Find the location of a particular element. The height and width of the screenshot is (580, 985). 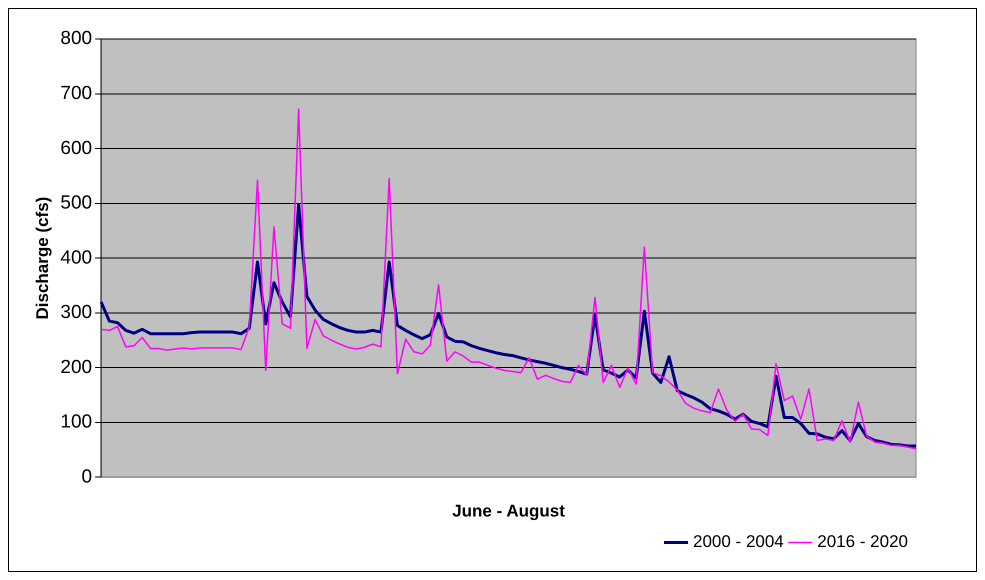

y-tick-label: 600 is located at coordinates (76, 148).